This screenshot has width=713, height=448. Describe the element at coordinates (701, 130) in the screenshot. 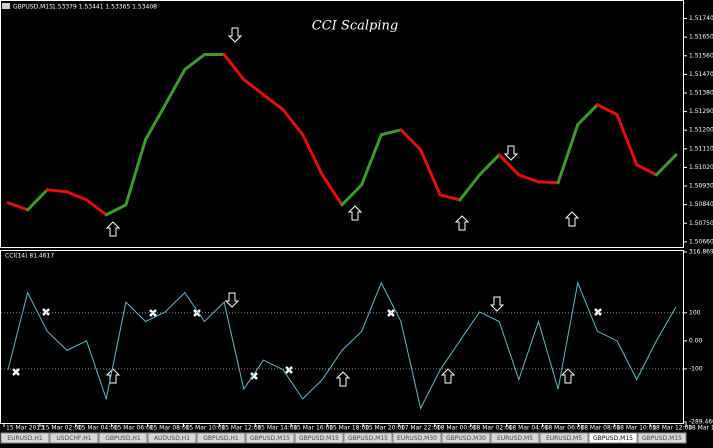

I see `y-tick-label: 1.51200` at that location.